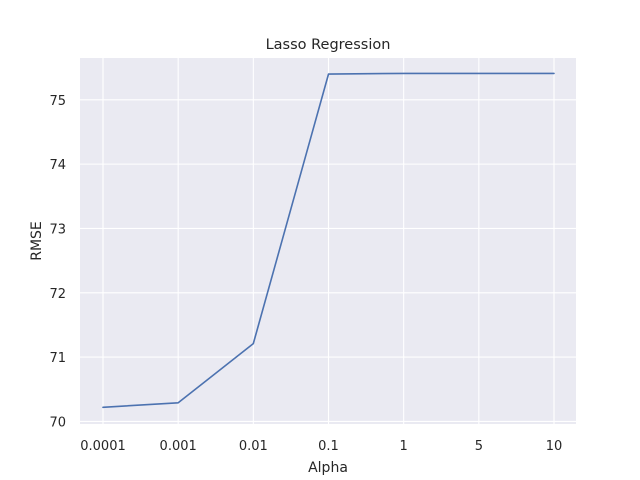 The image size is (640, 480). Describe the element at coordinates (404, 446) in the screenshot. I see `x-tick-label: 1` at that location.